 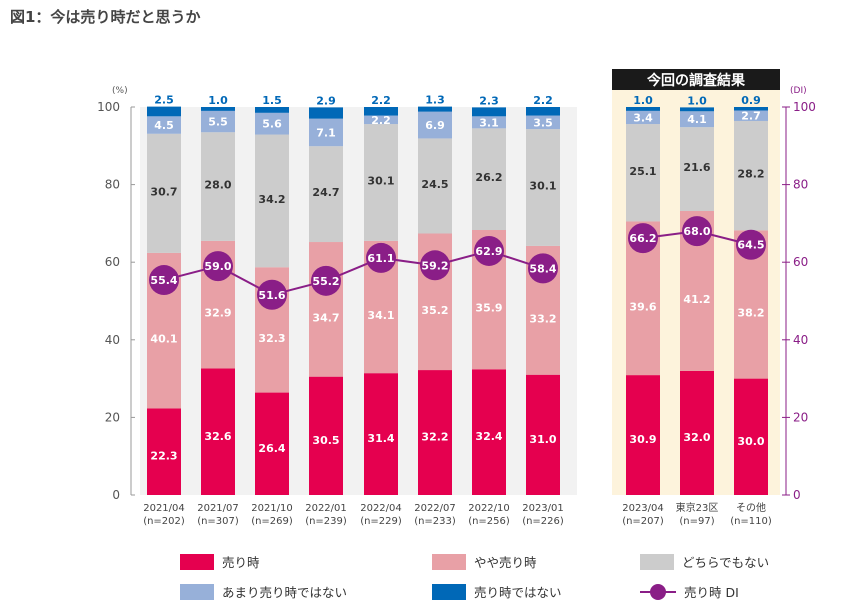 I want to click on bar-value-label: 25.1, so click(x=642, y=171).